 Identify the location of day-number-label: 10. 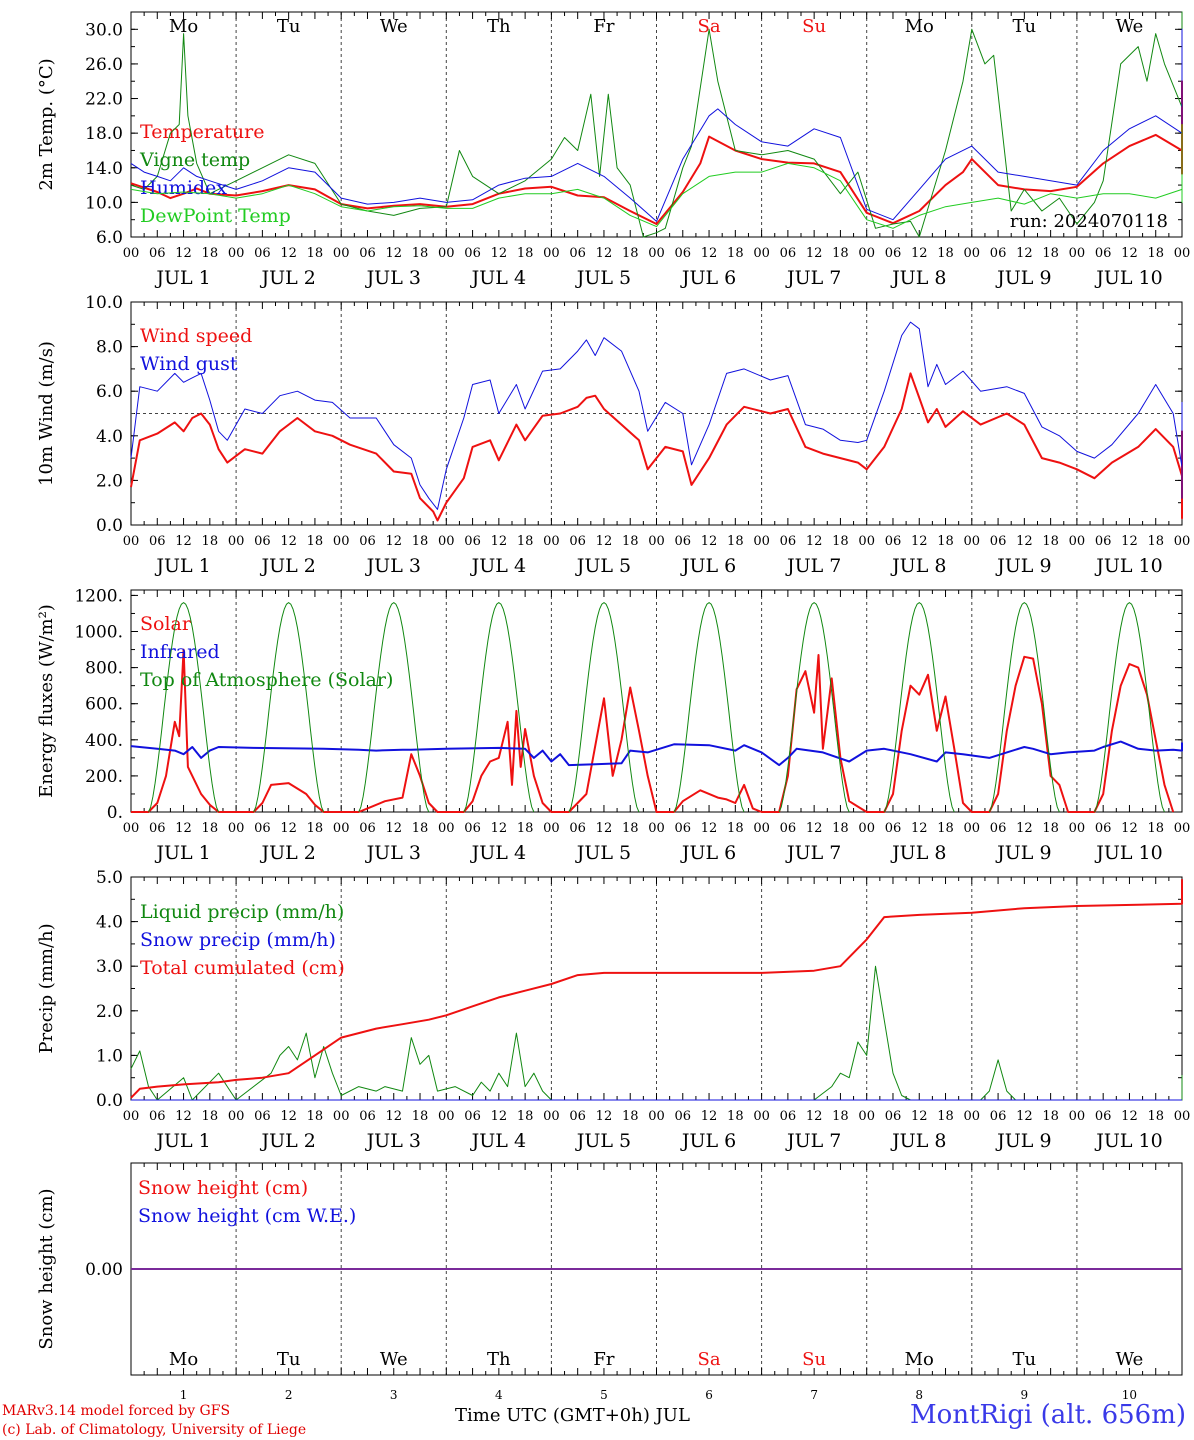
(1129, 1395).